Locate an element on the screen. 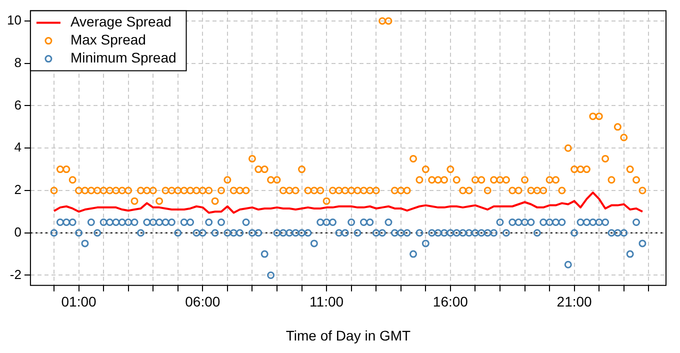  legend-label: Max Spread is located at coordinates (108, 40).